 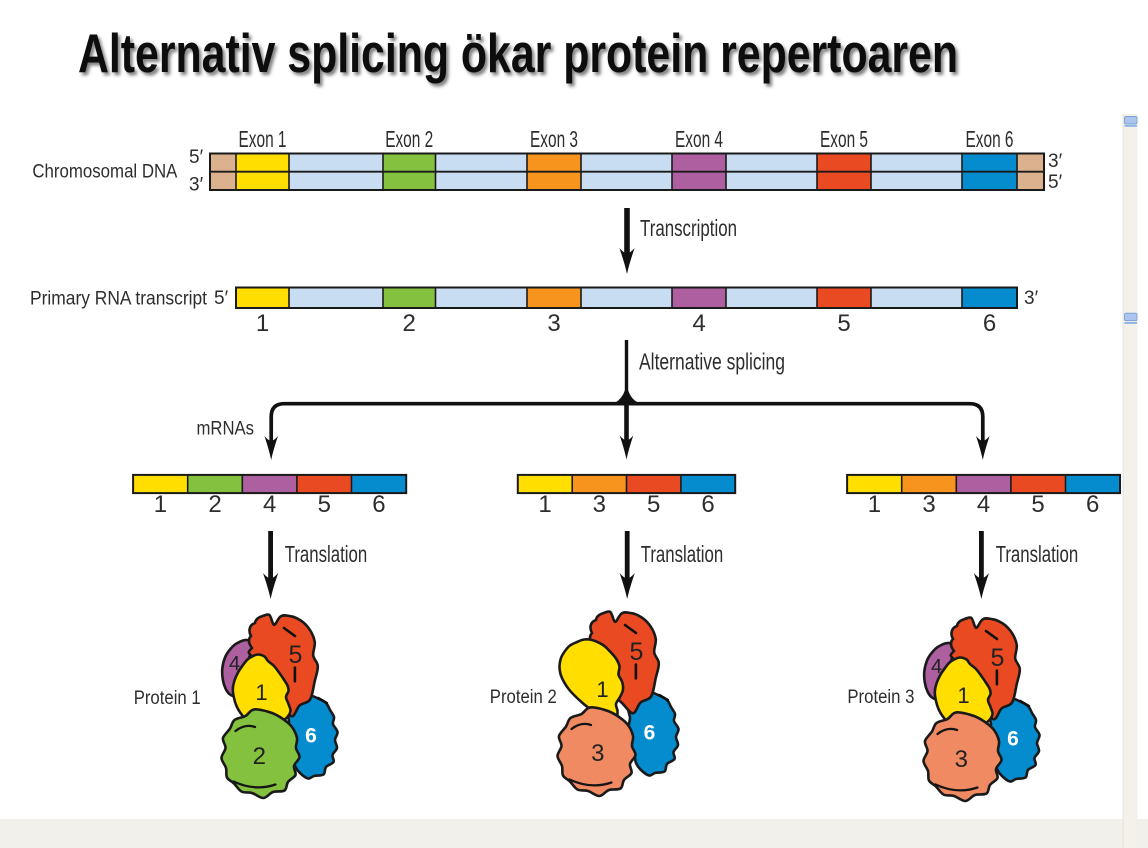 I want to click on svg-text: Exon 6, so click(x=990, y=139).